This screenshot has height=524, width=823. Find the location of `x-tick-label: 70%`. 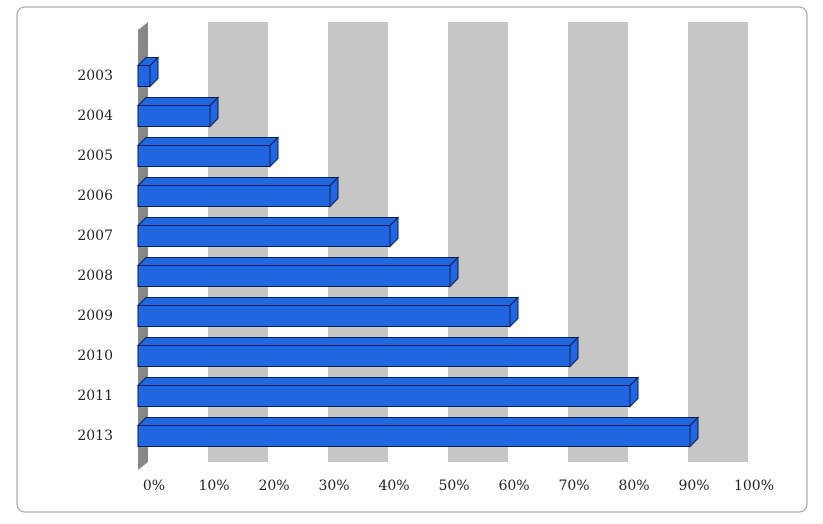

x-tick-label: 70% is located at coordinates (573, 486).